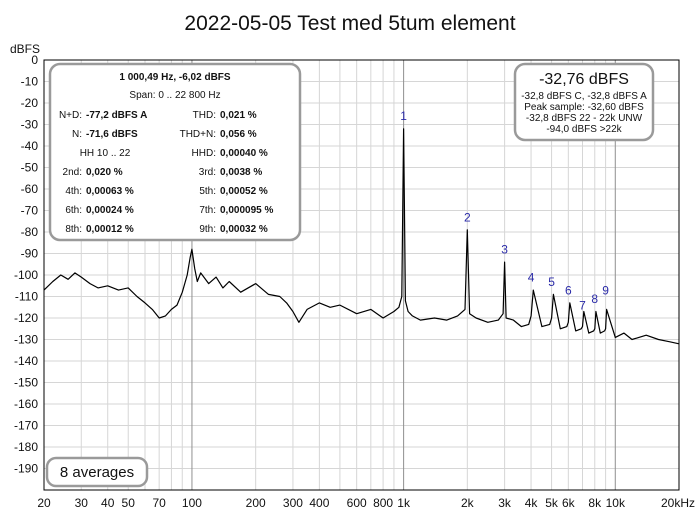 The width and height of the screenshot is (700, 515). Describe the element at coordinates (204, 153) in the screenshot. I see `stats-label: HHD:` at that location.